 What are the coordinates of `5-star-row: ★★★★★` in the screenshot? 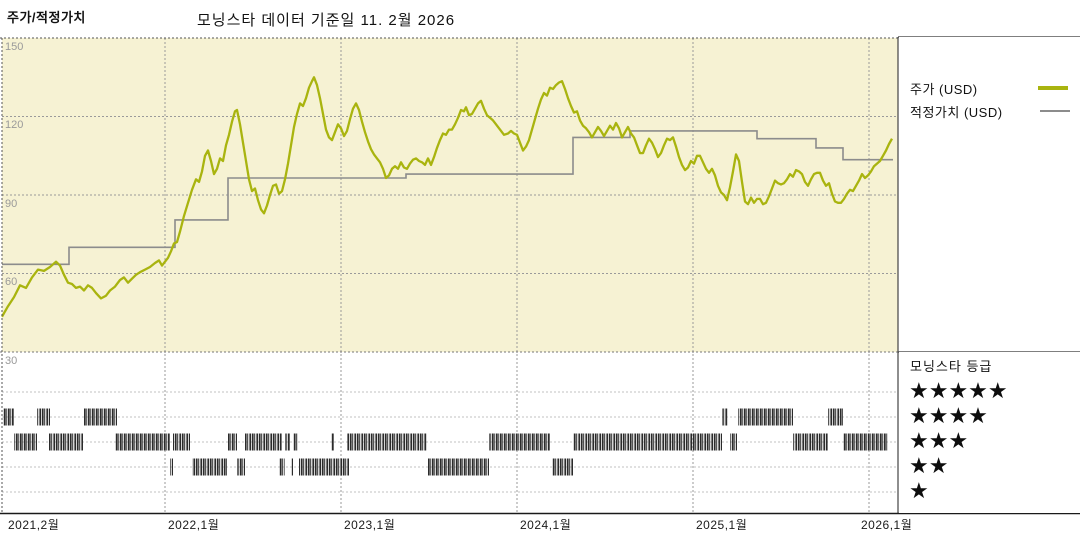 It's located at (958, 390).